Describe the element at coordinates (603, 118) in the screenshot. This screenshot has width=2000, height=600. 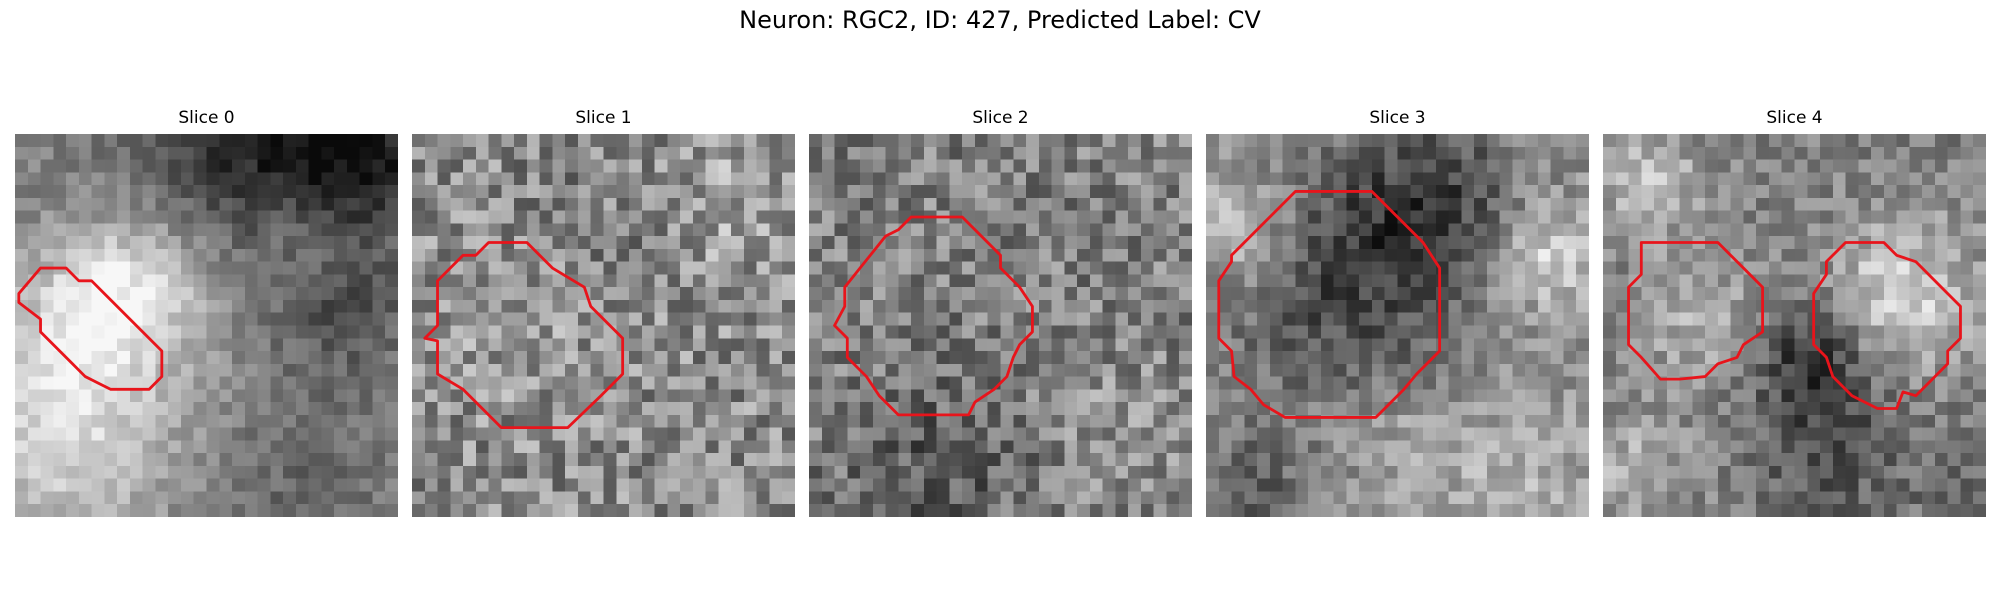
I see `slice-title-1: Slice 1` at that location.